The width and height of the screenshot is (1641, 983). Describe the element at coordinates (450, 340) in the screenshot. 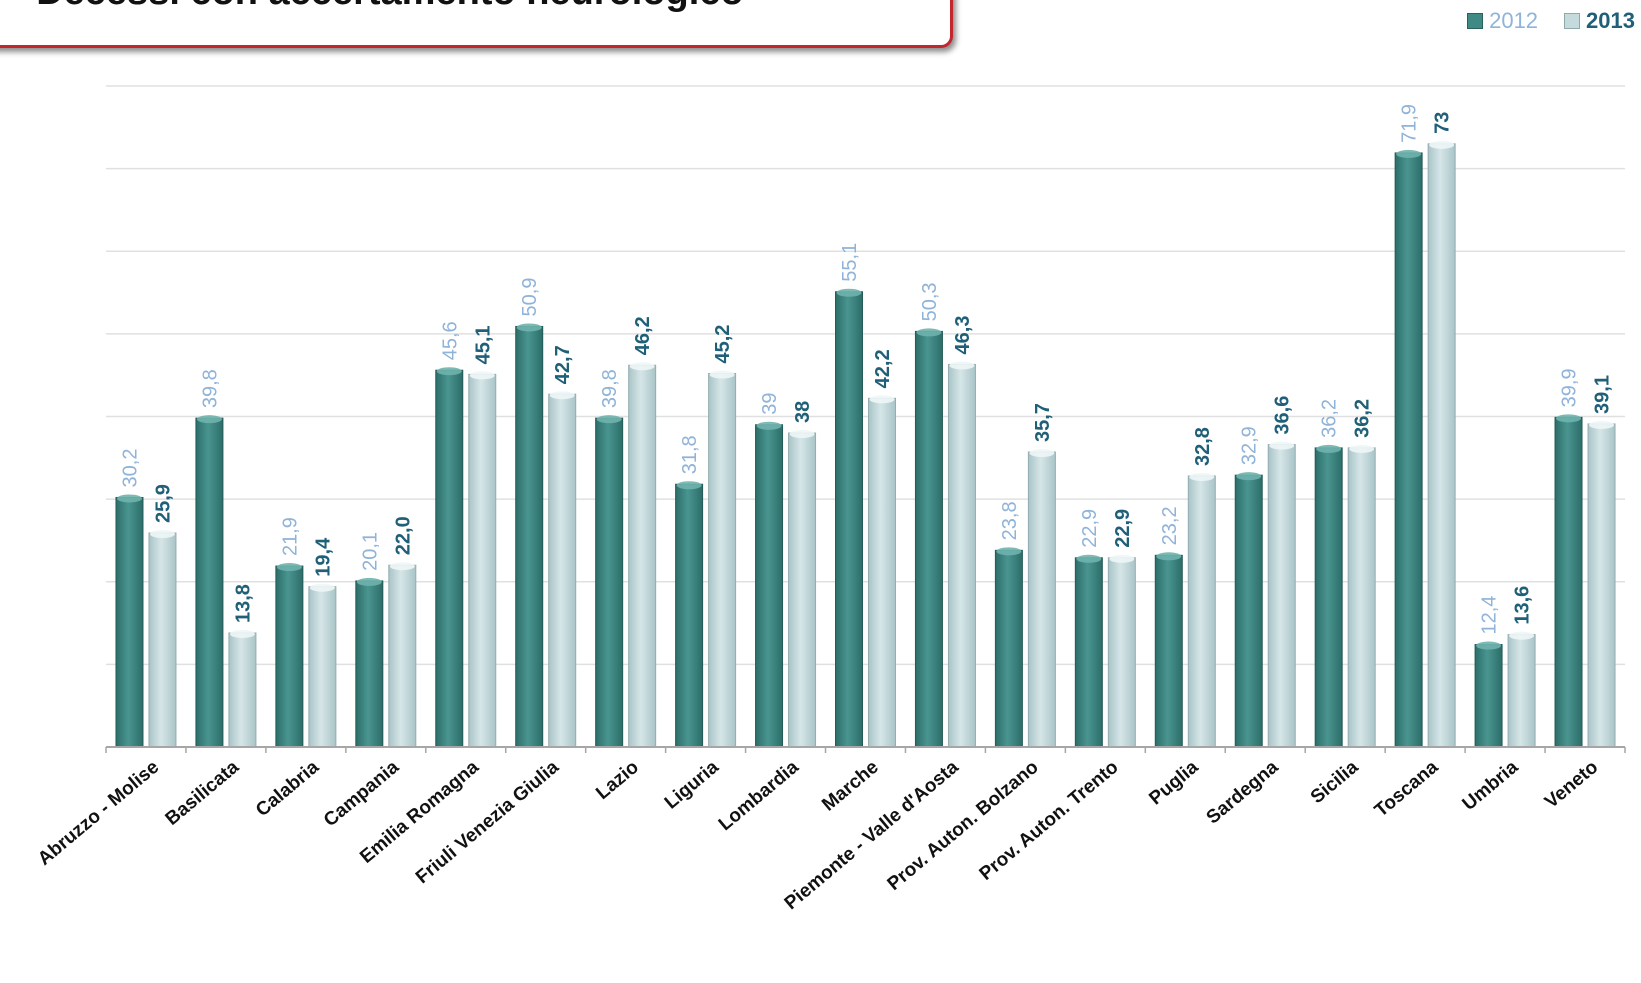

I see `data-label-2012: 45,6` at that location.